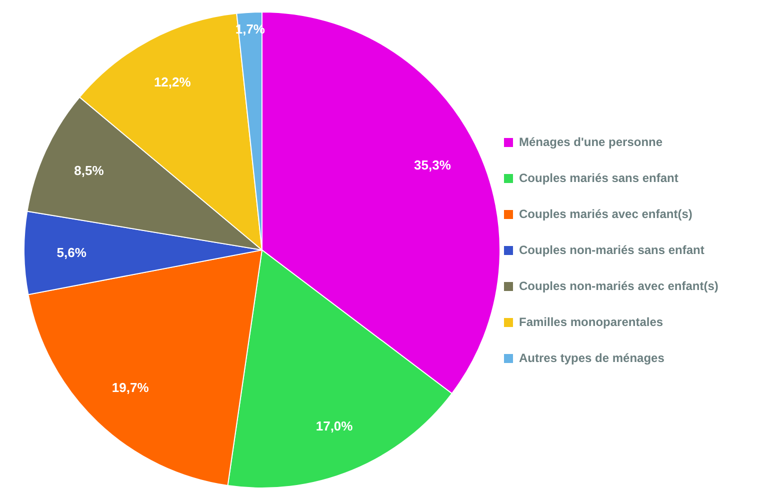 The width and height of the screenshot is (764, 500). I want to click on legend-label: Ménages d'une personne, so click(591, 142).